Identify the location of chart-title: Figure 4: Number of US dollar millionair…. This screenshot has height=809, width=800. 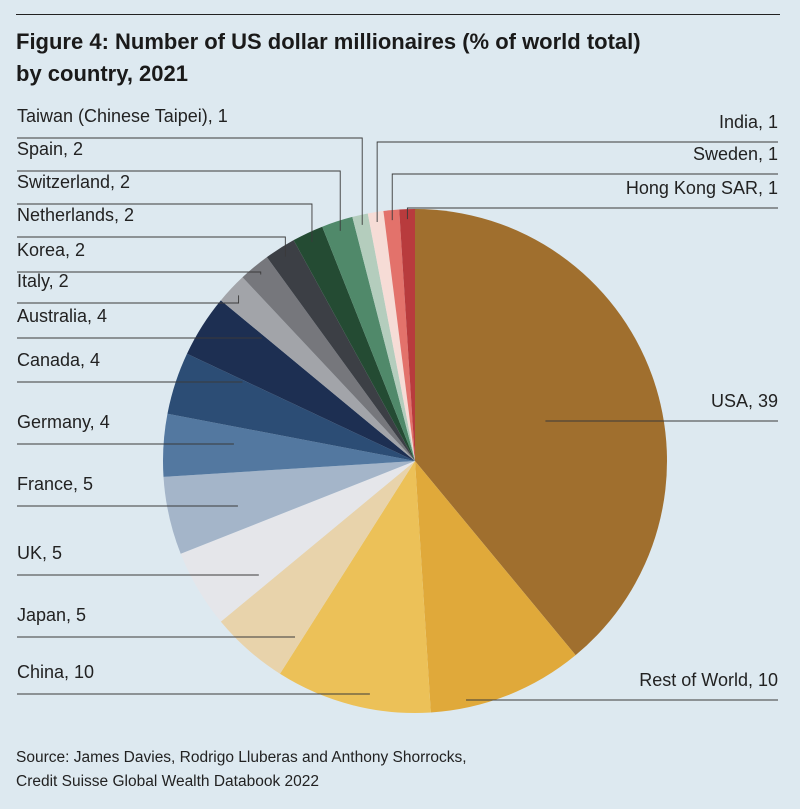
(396, 58).